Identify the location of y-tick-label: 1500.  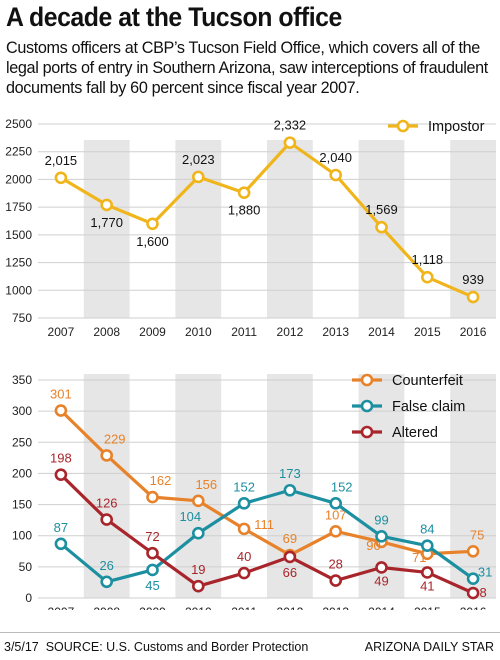
(18, 235).